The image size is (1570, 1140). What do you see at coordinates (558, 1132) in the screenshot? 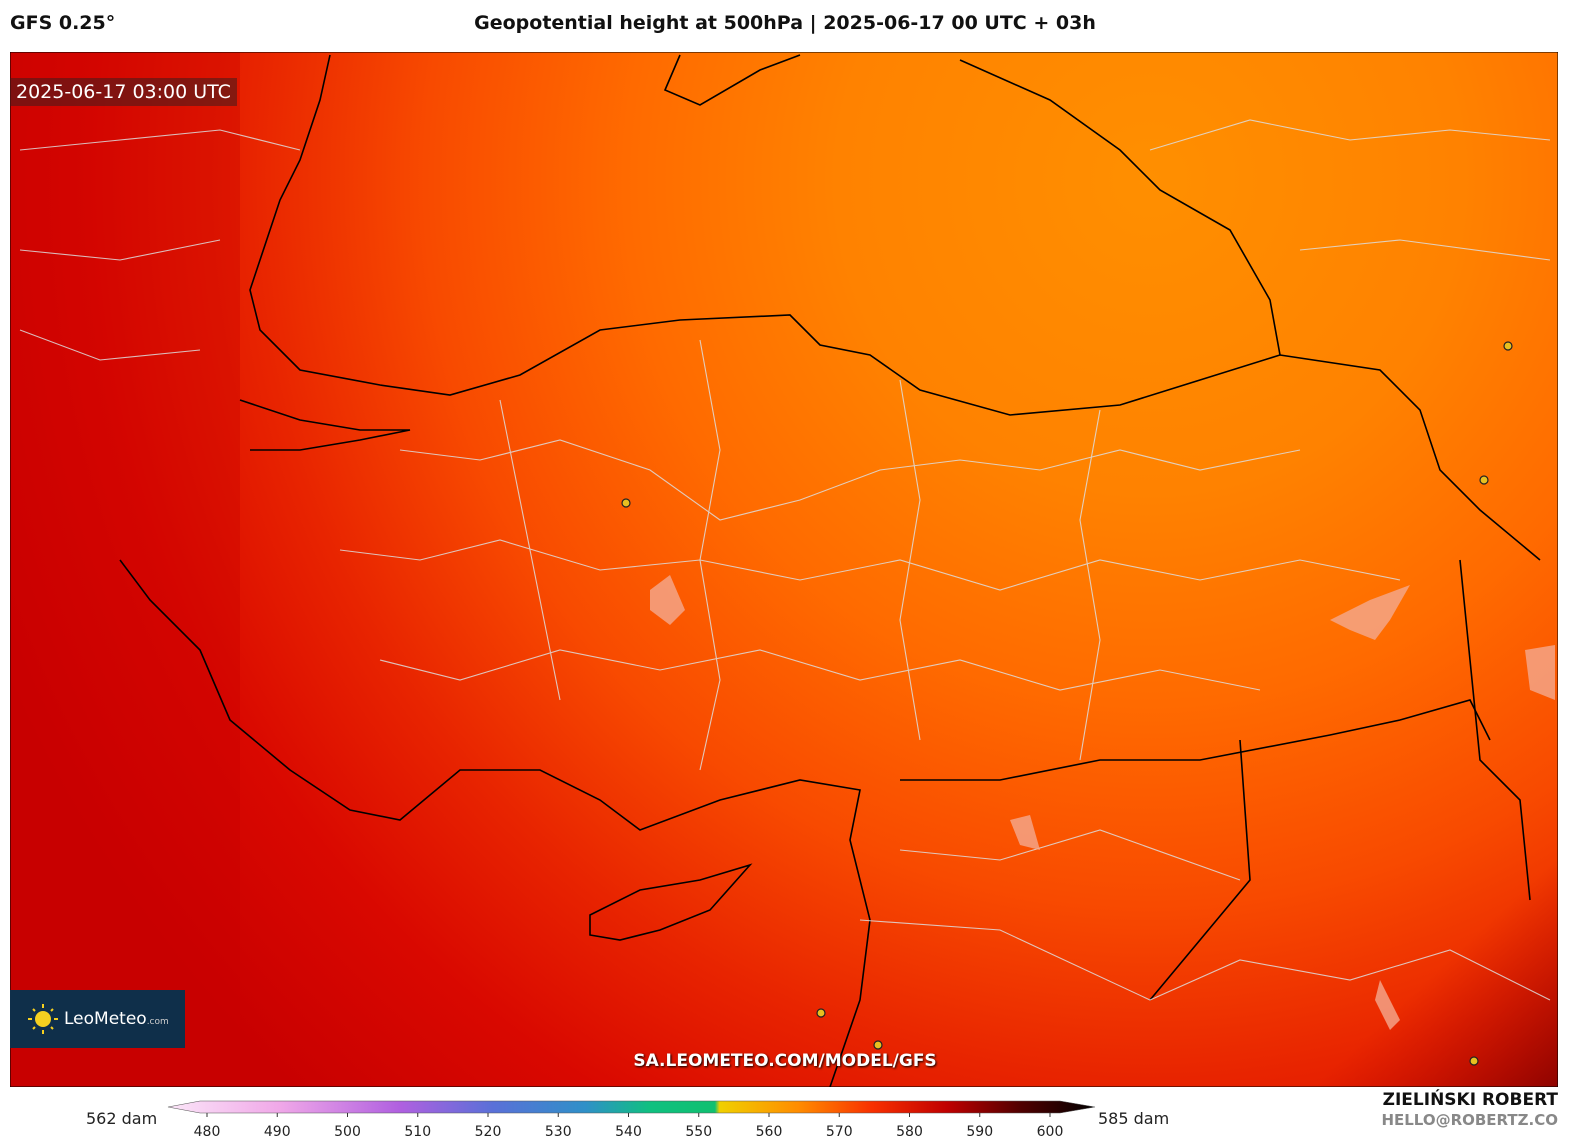
I see `colorbar-tick-label: 530` at bounding box center [558, 1132].